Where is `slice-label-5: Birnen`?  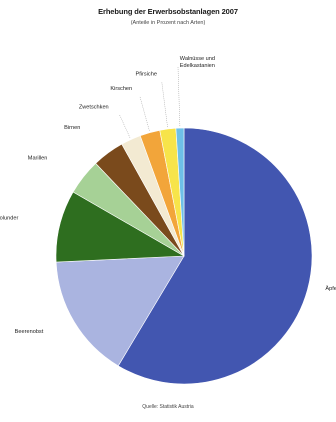 slice-label-5: Birnen is located at coordinates (72, 128).